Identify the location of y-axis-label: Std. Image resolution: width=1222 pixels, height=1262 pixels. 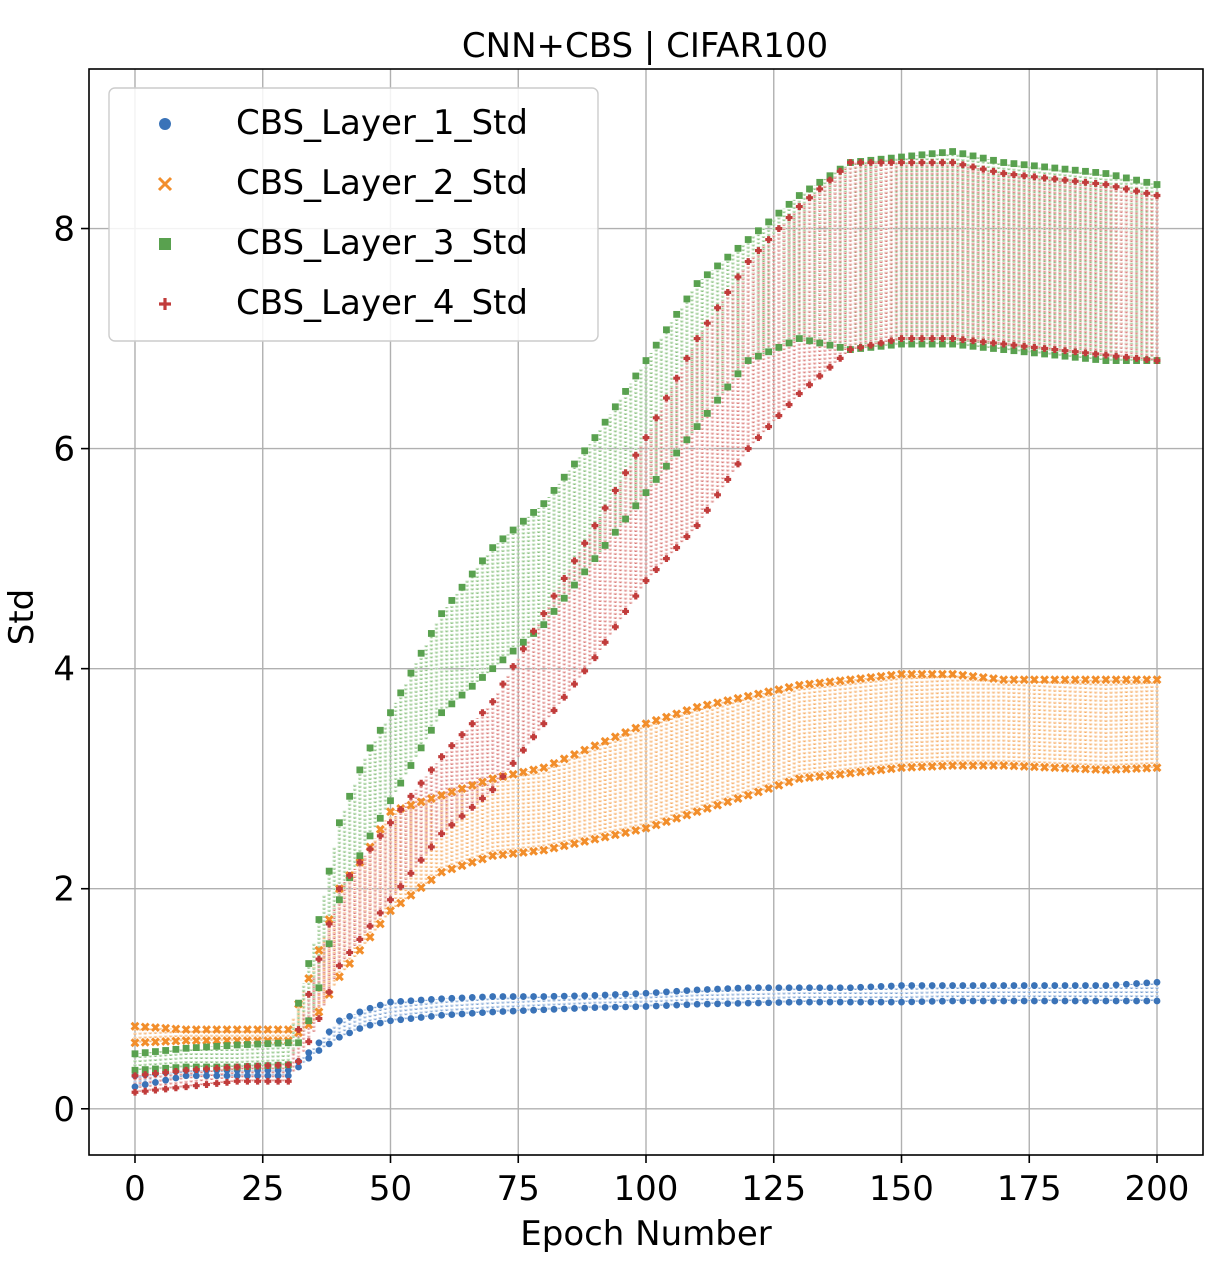
(22, 617).